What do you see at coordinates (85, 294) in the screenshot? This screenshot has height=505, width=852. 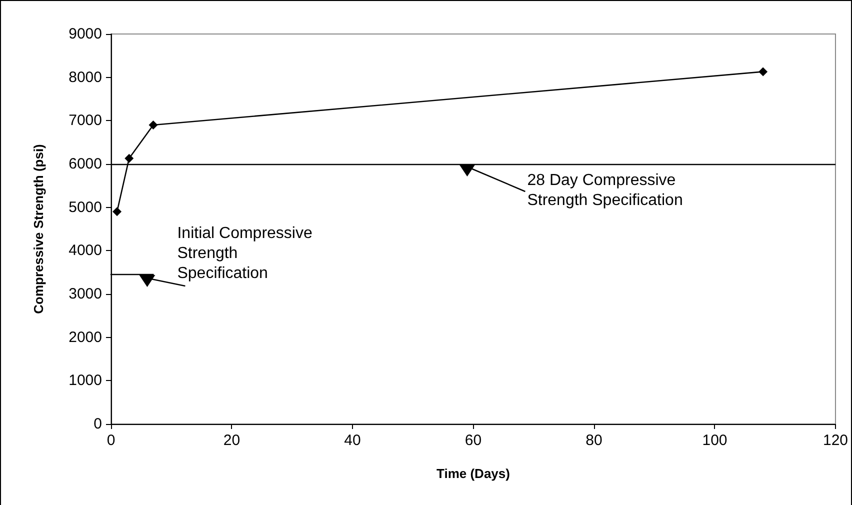 I see `y-tick-label: 3000` at bounding box center [85, 294].